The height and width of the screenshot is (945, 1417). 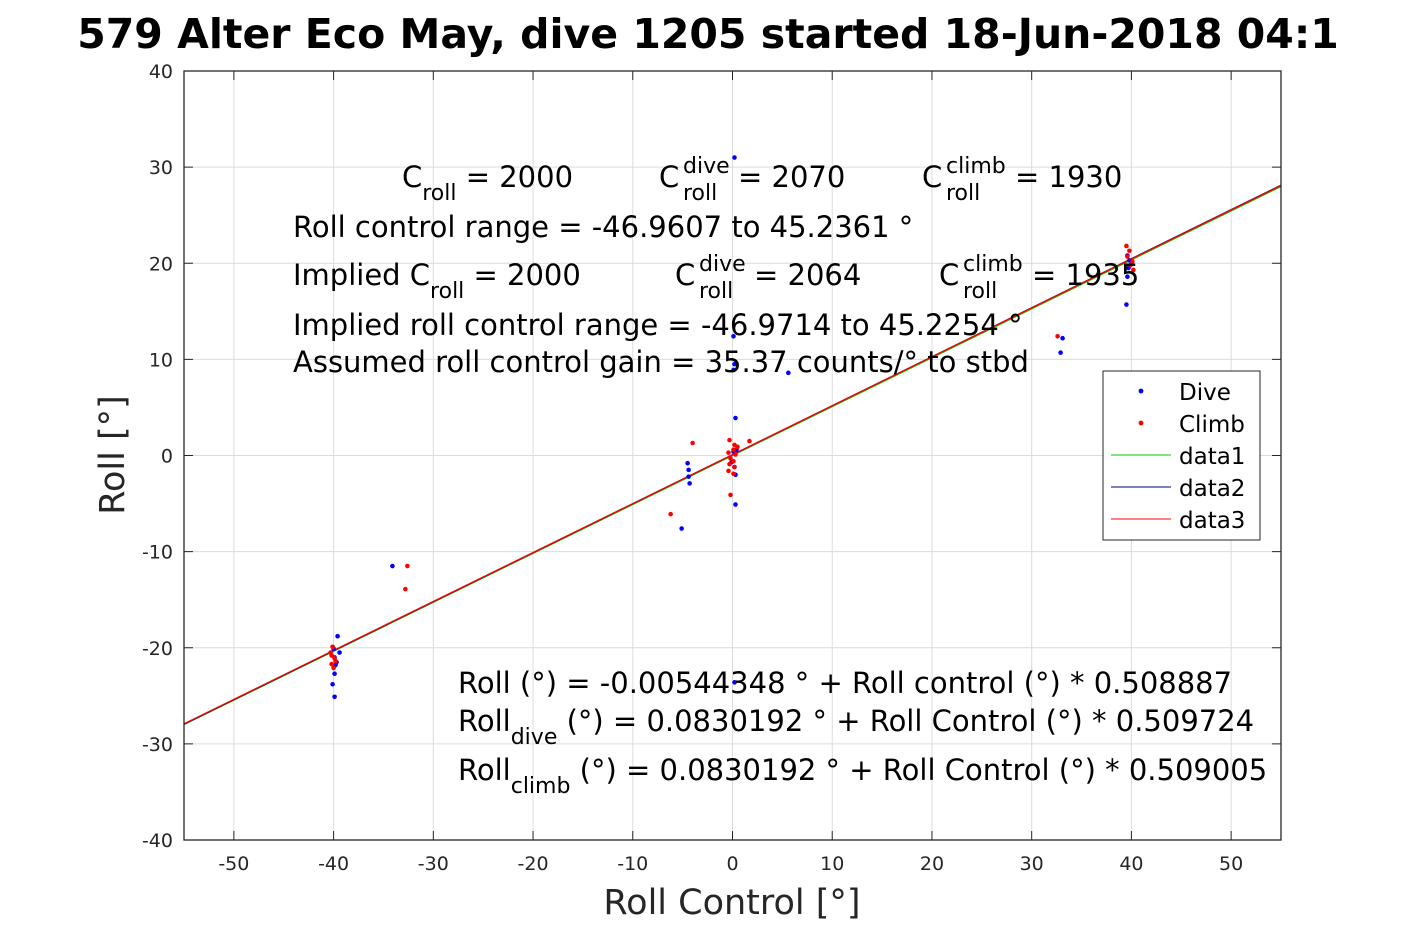 I want to click on y-tick-label: 20, so click(x=161, y=264).